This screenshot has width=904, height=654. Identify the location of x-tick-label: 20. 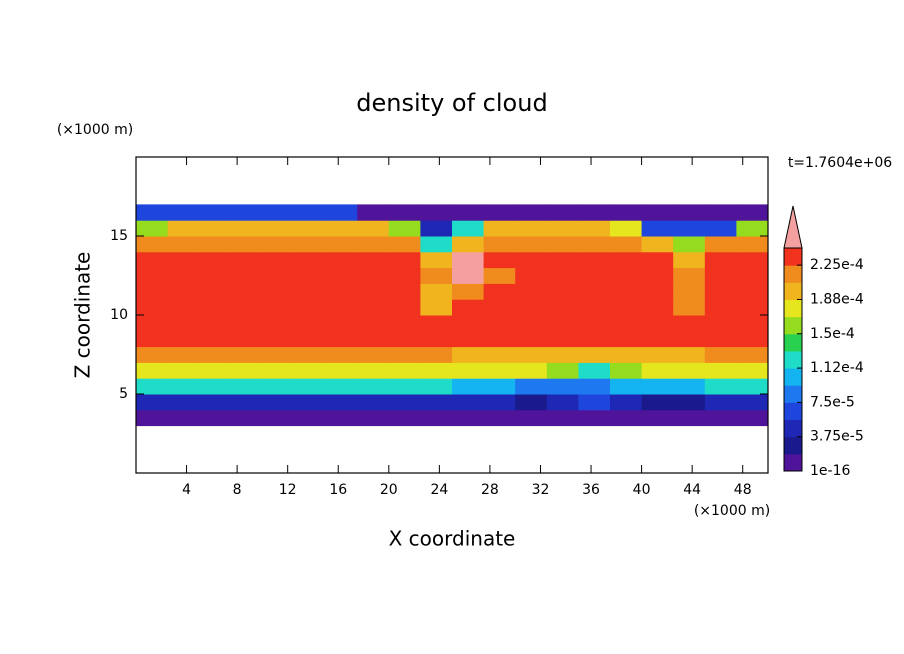
(389, 490).